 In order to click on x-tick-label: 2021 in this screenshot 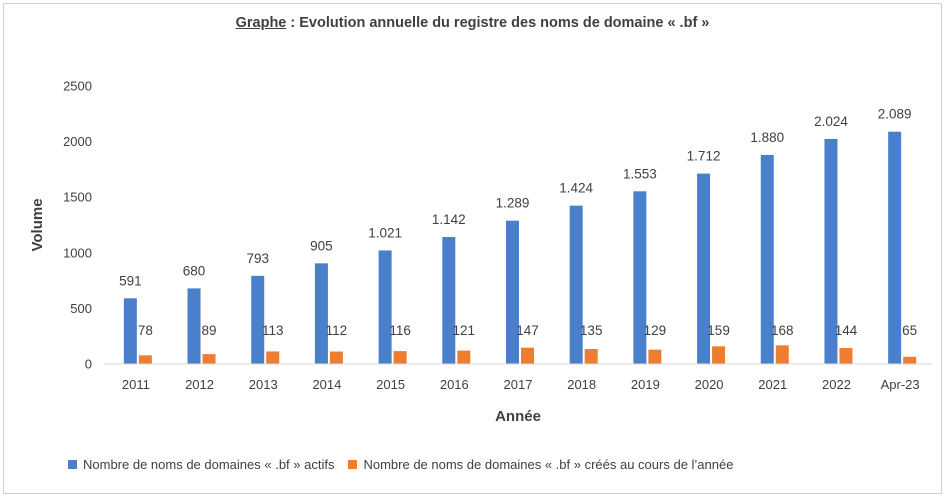, I will do `click(772, 384)`.